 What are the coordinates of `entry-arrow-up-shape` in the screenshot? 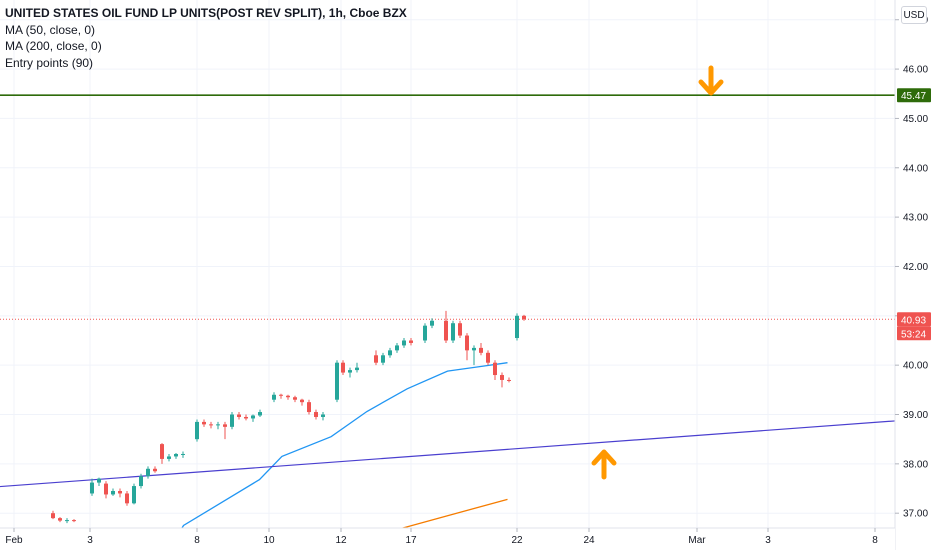 It's located at (604, 464).